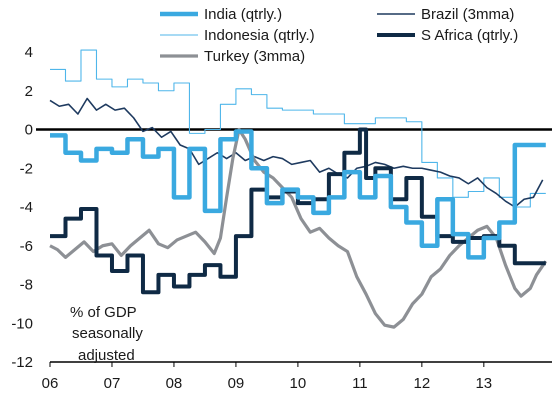  What do you see at coordinates (29, 130) in the screenshot?
I see `y-tick-label: 0` at bounding box center [29, 130].